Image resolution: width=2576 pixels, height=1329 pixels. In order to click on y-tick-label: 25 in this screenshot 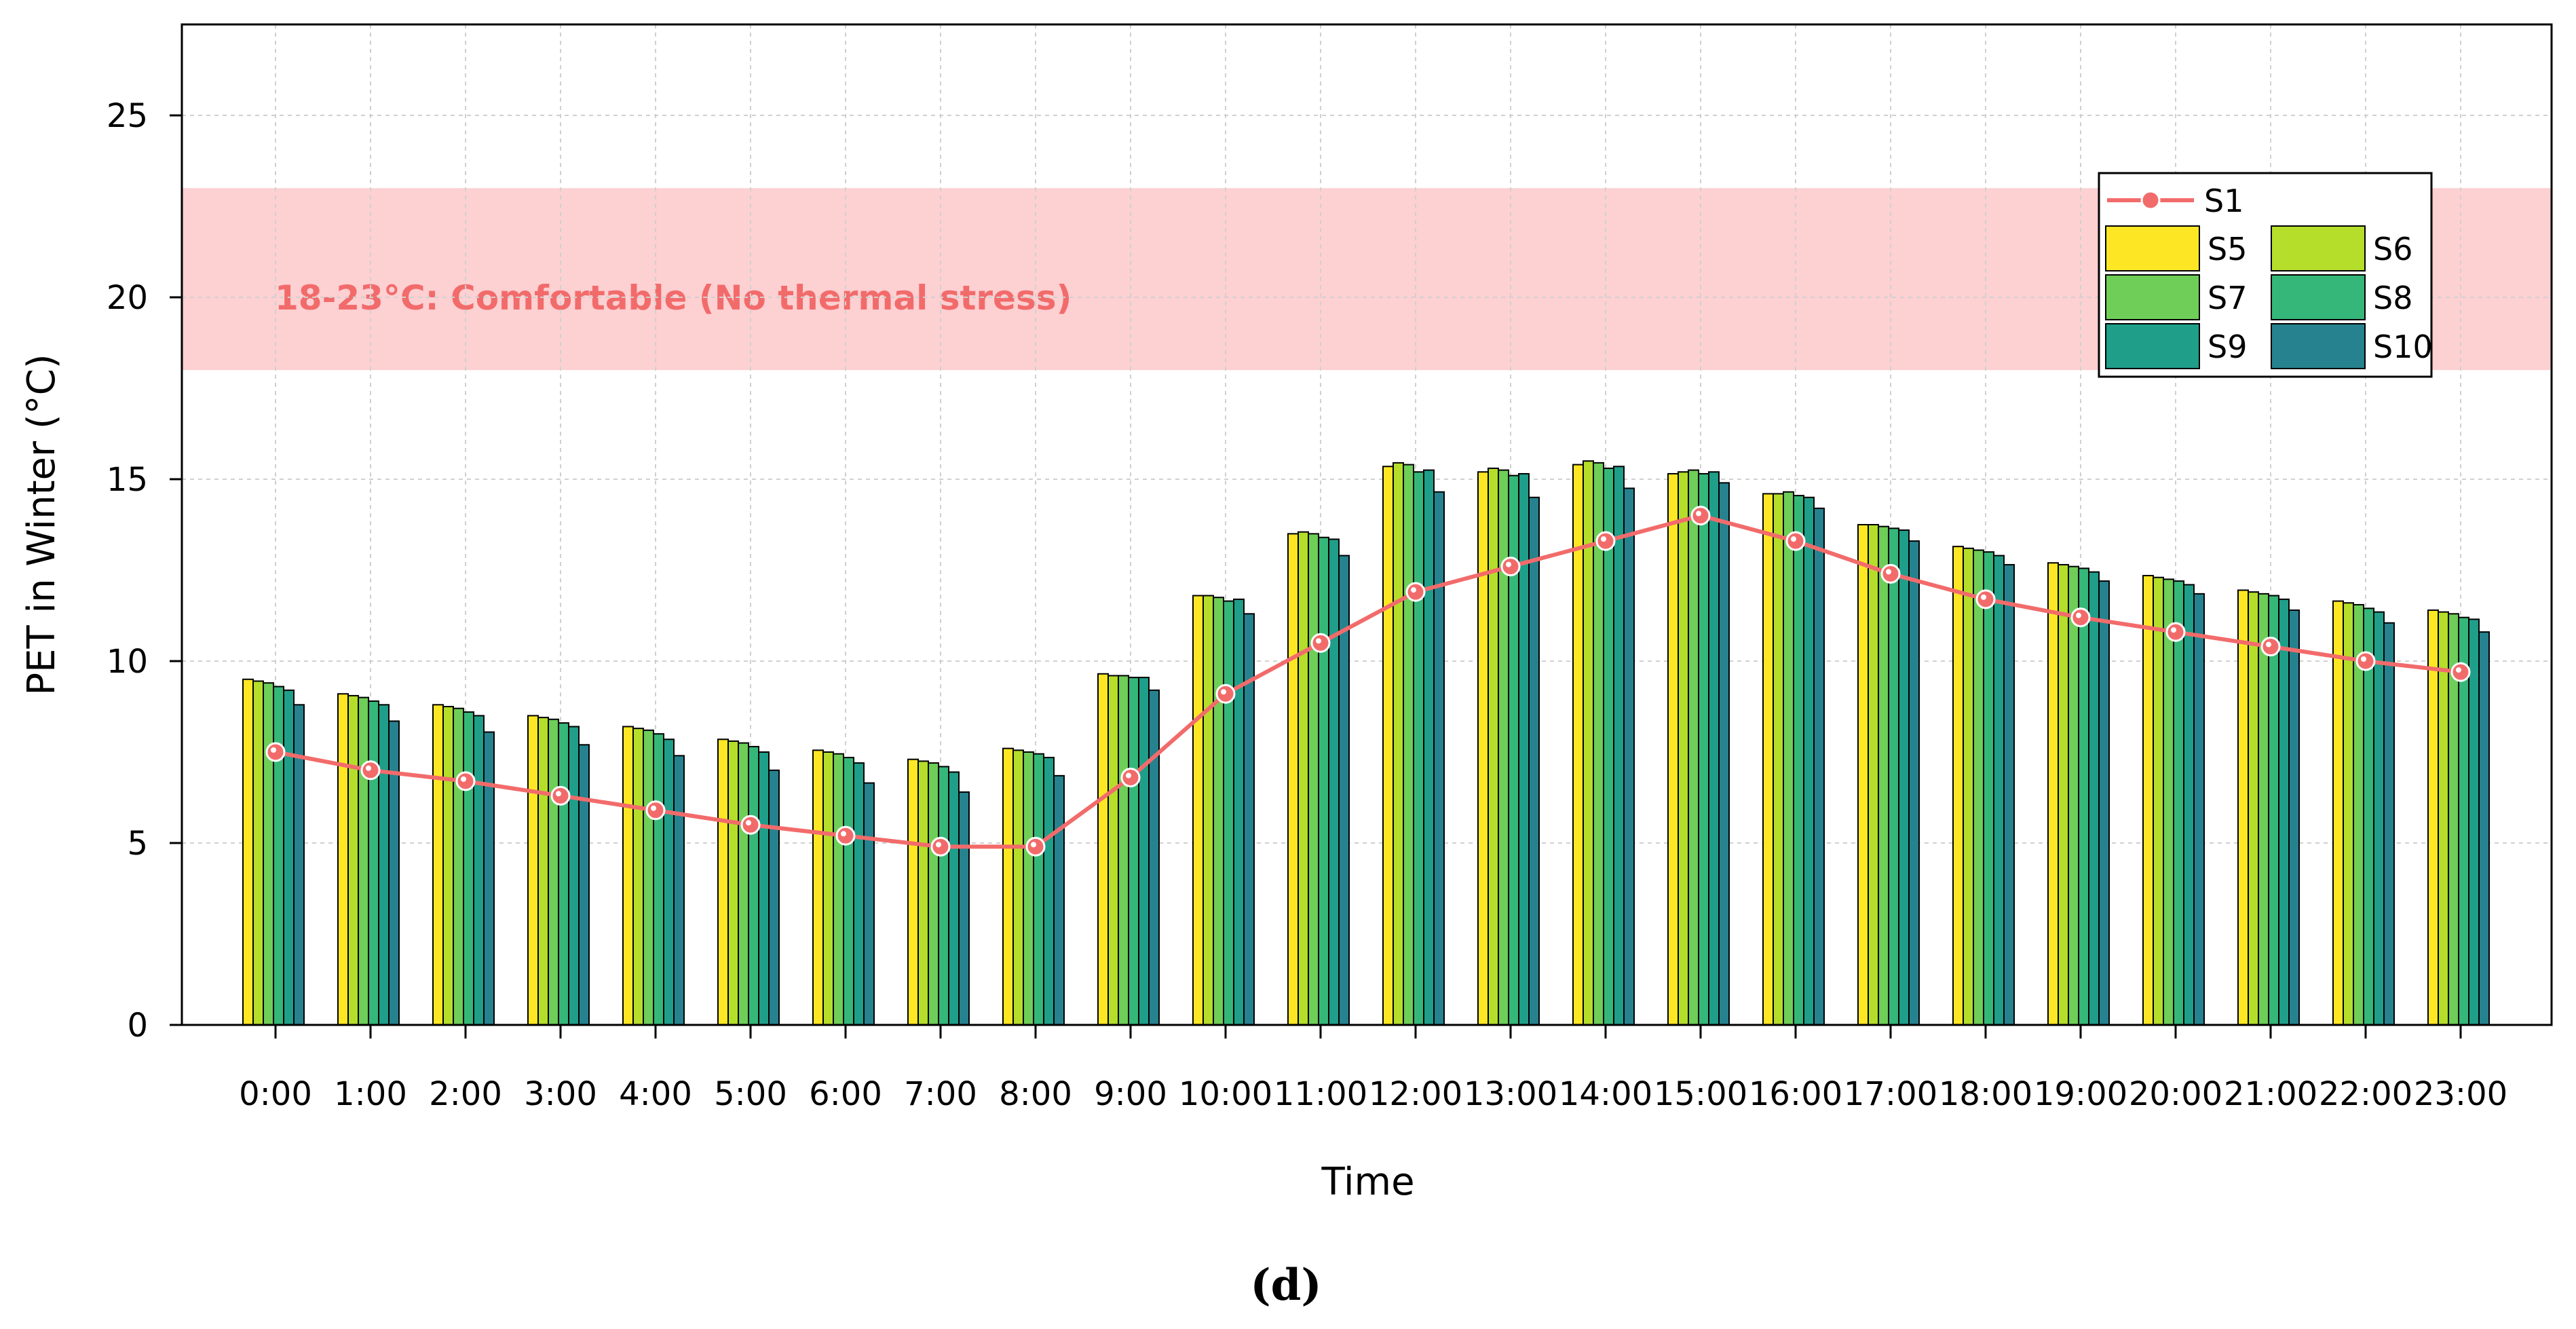, I will do `click(127, 116)`.